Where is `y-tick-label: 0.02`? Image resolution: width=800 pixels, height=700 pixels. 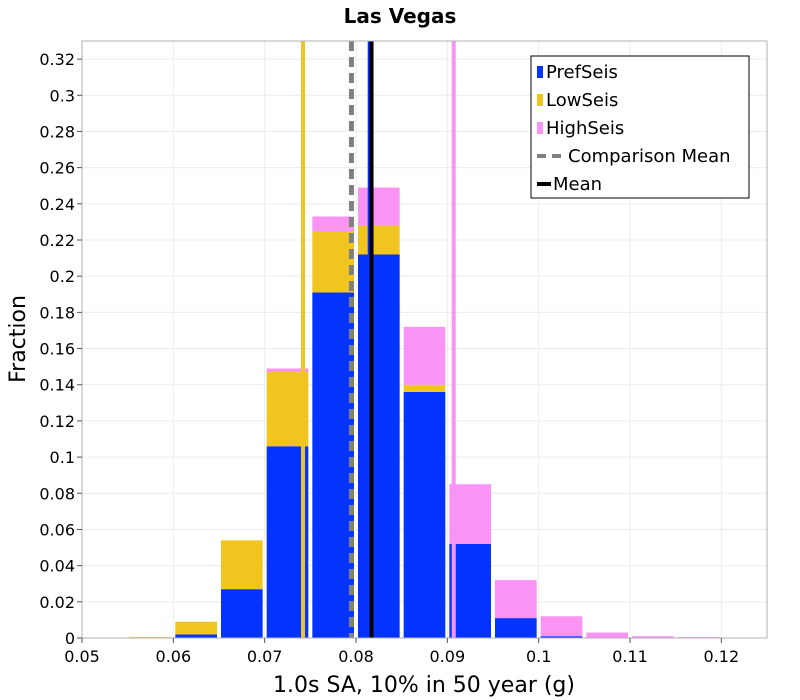 y-tick-label: 0.02 is located at coordinates (57, 602).